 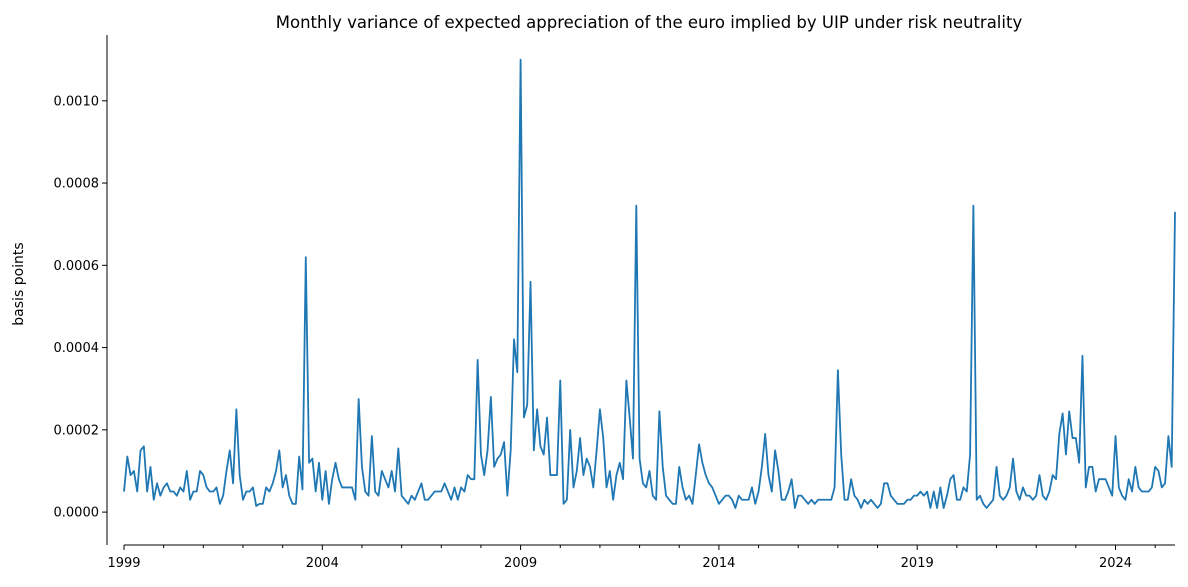 I want to click on y-tick-label: 0.0006, so click(x=77, y=266).